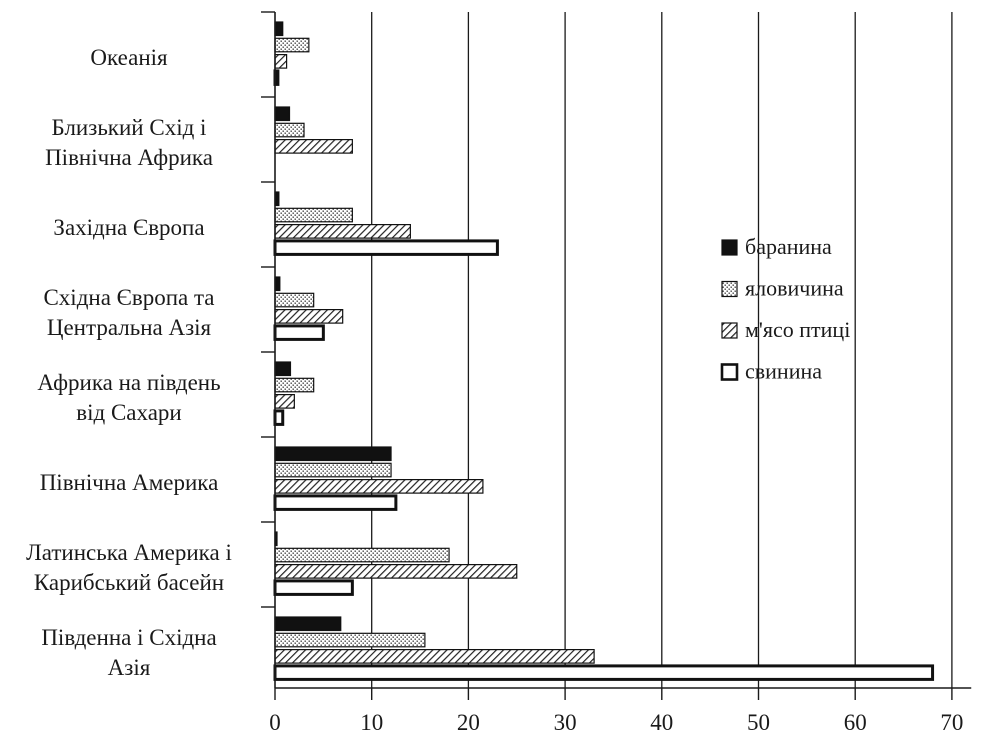 This screenshot has height=742, width=991. What do you see at coordinates (794, 288) in the screenshot?
I see `legend-label-2: яловичина` at bounding box center [794, 288].